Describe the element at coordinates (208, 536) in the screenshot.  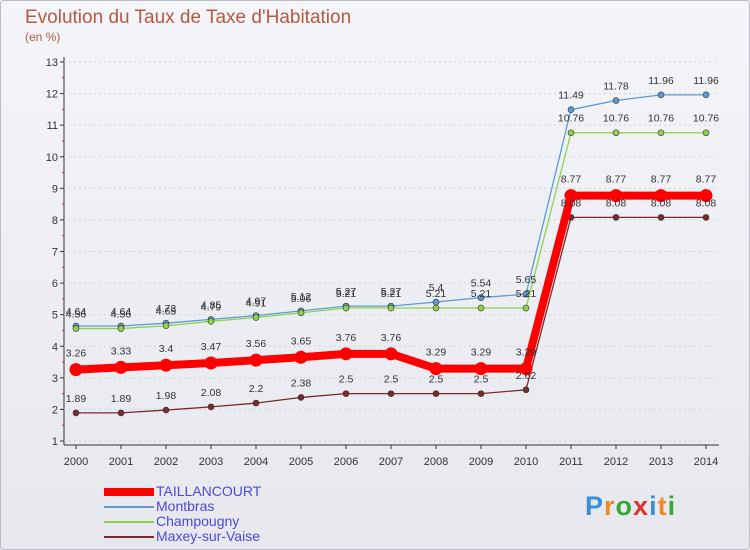
I see `legend-label-maxey-sur-vaise: Maxey-sur-Vaise` at that location.